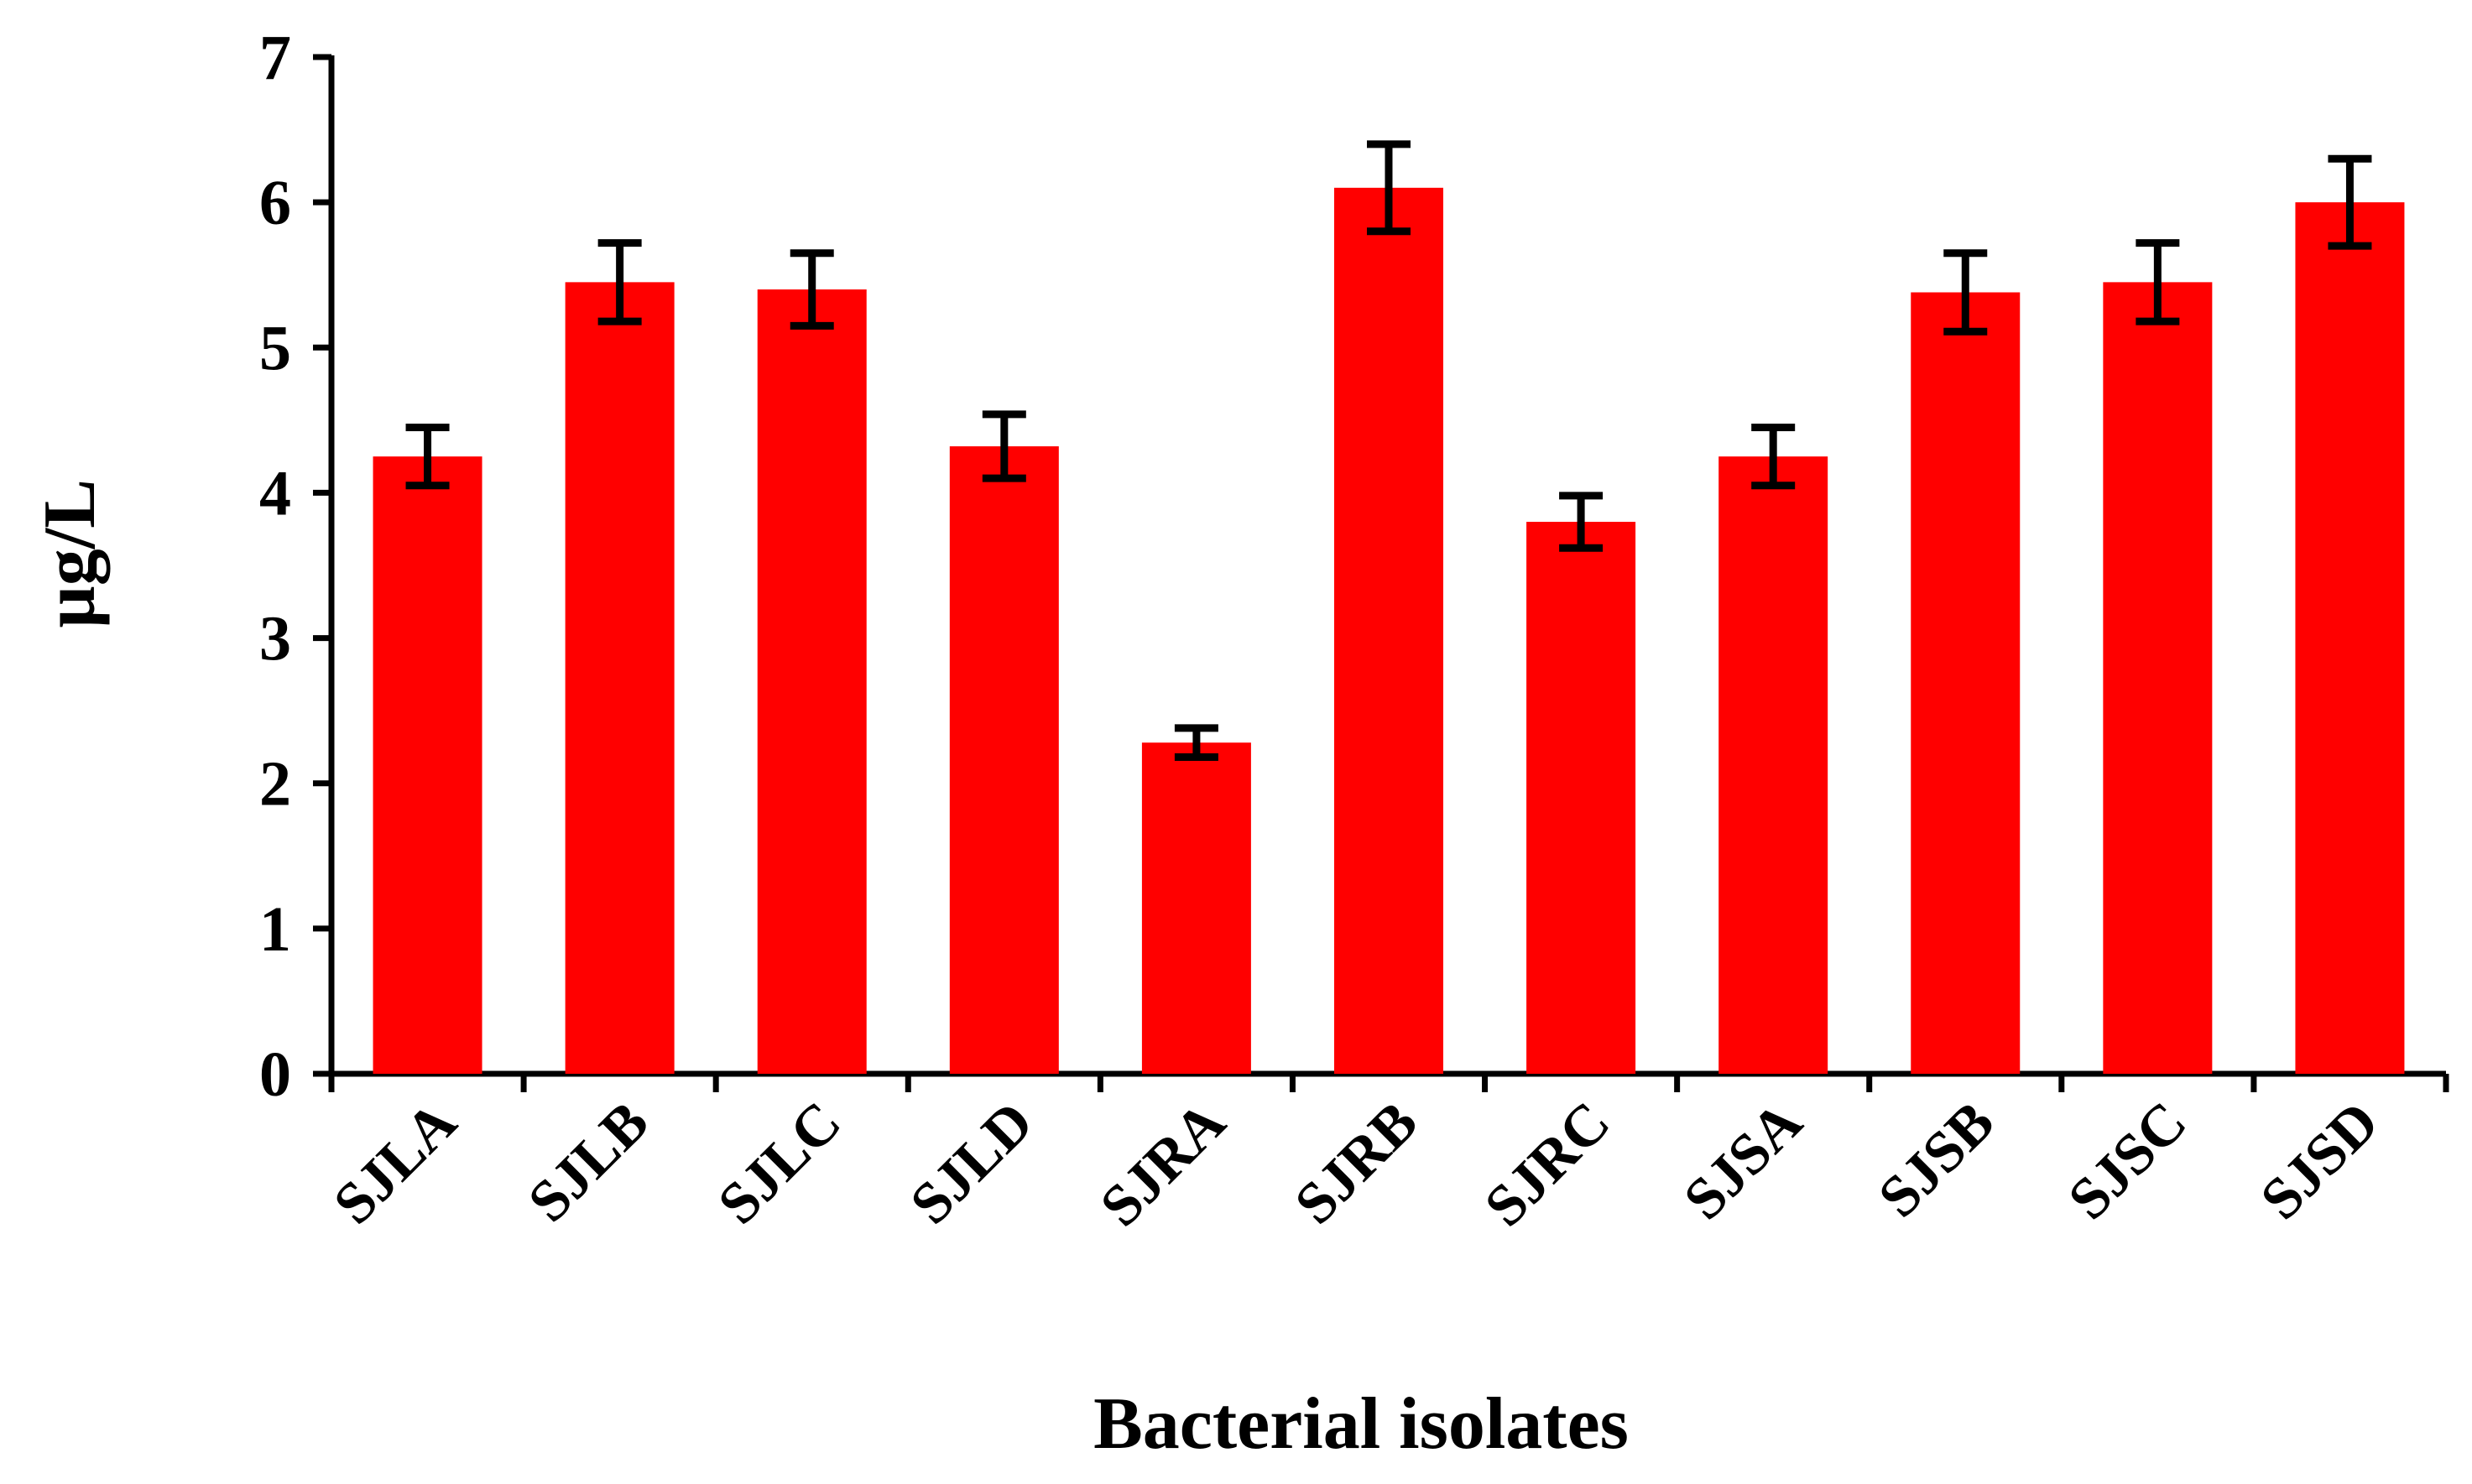 The width and height of the screenshot is (2472, 1484). What do you see at coordinates (275, 348) in the screenshot?
I see `y-tick-label: 5` at bounding box center [275, 348].